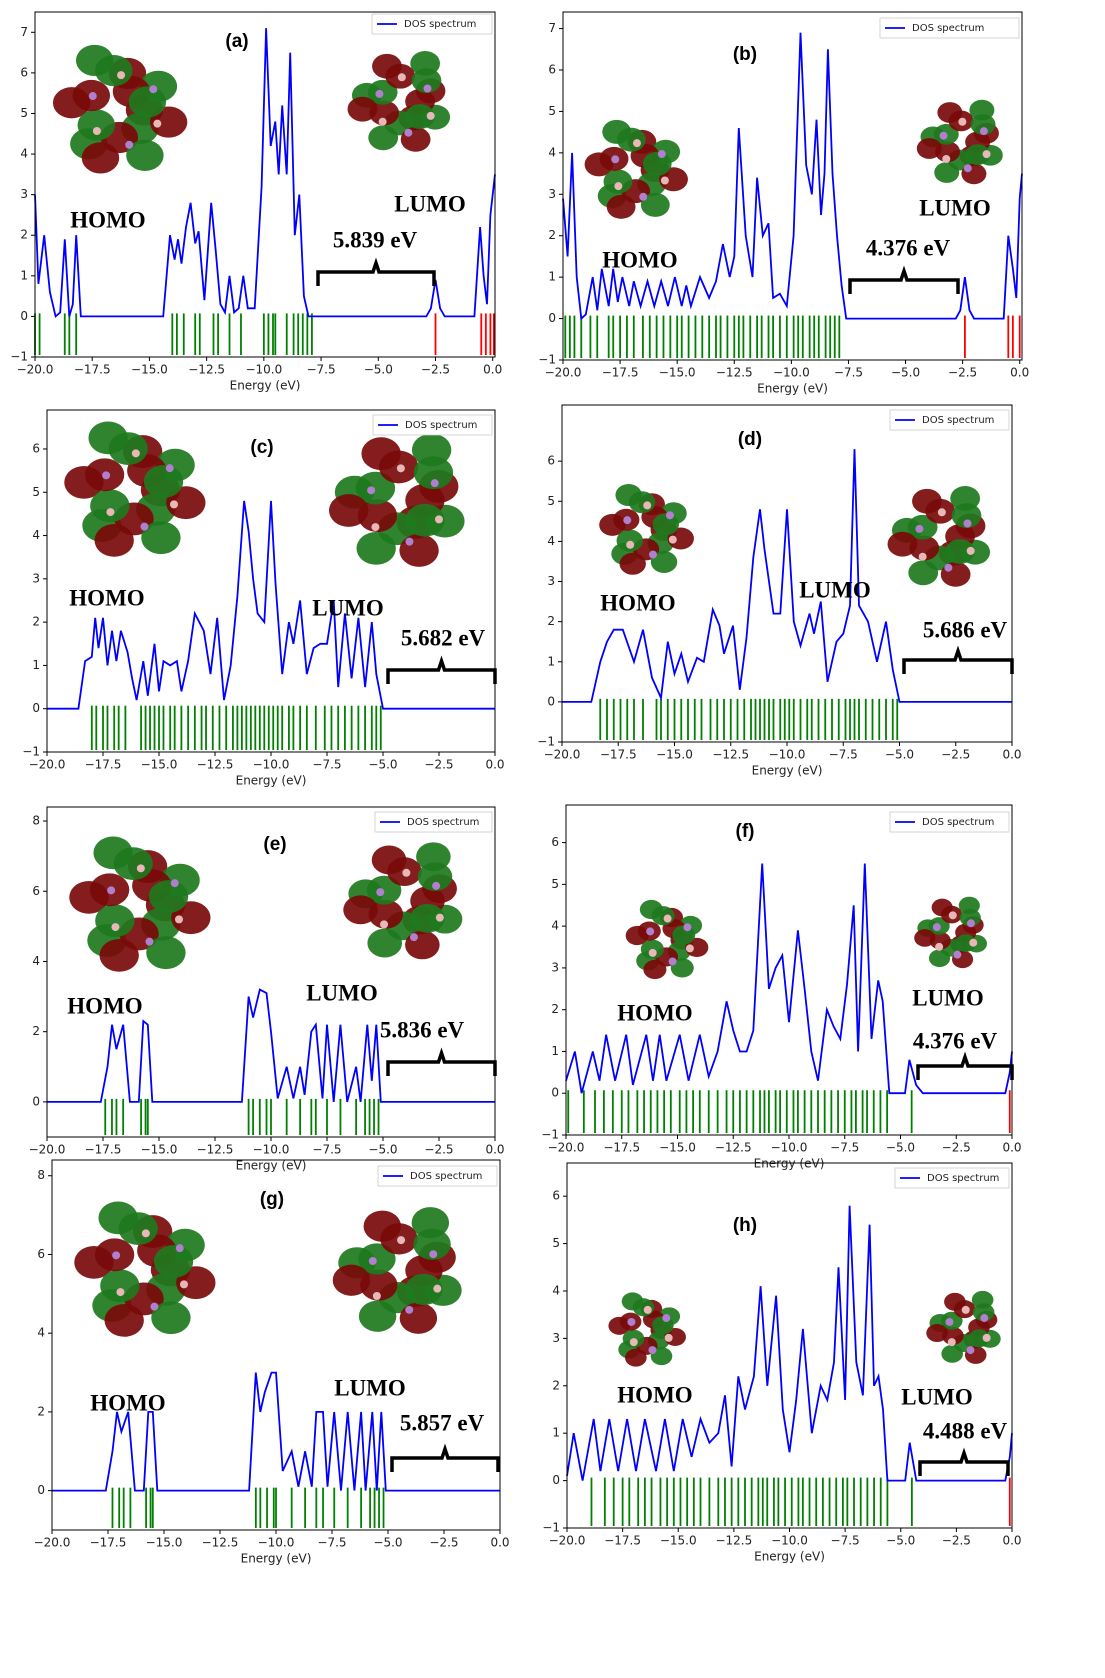  Describe the element at coordinates (552, 70) in the screenshot. I see `y-tick-label: 6` at that location.